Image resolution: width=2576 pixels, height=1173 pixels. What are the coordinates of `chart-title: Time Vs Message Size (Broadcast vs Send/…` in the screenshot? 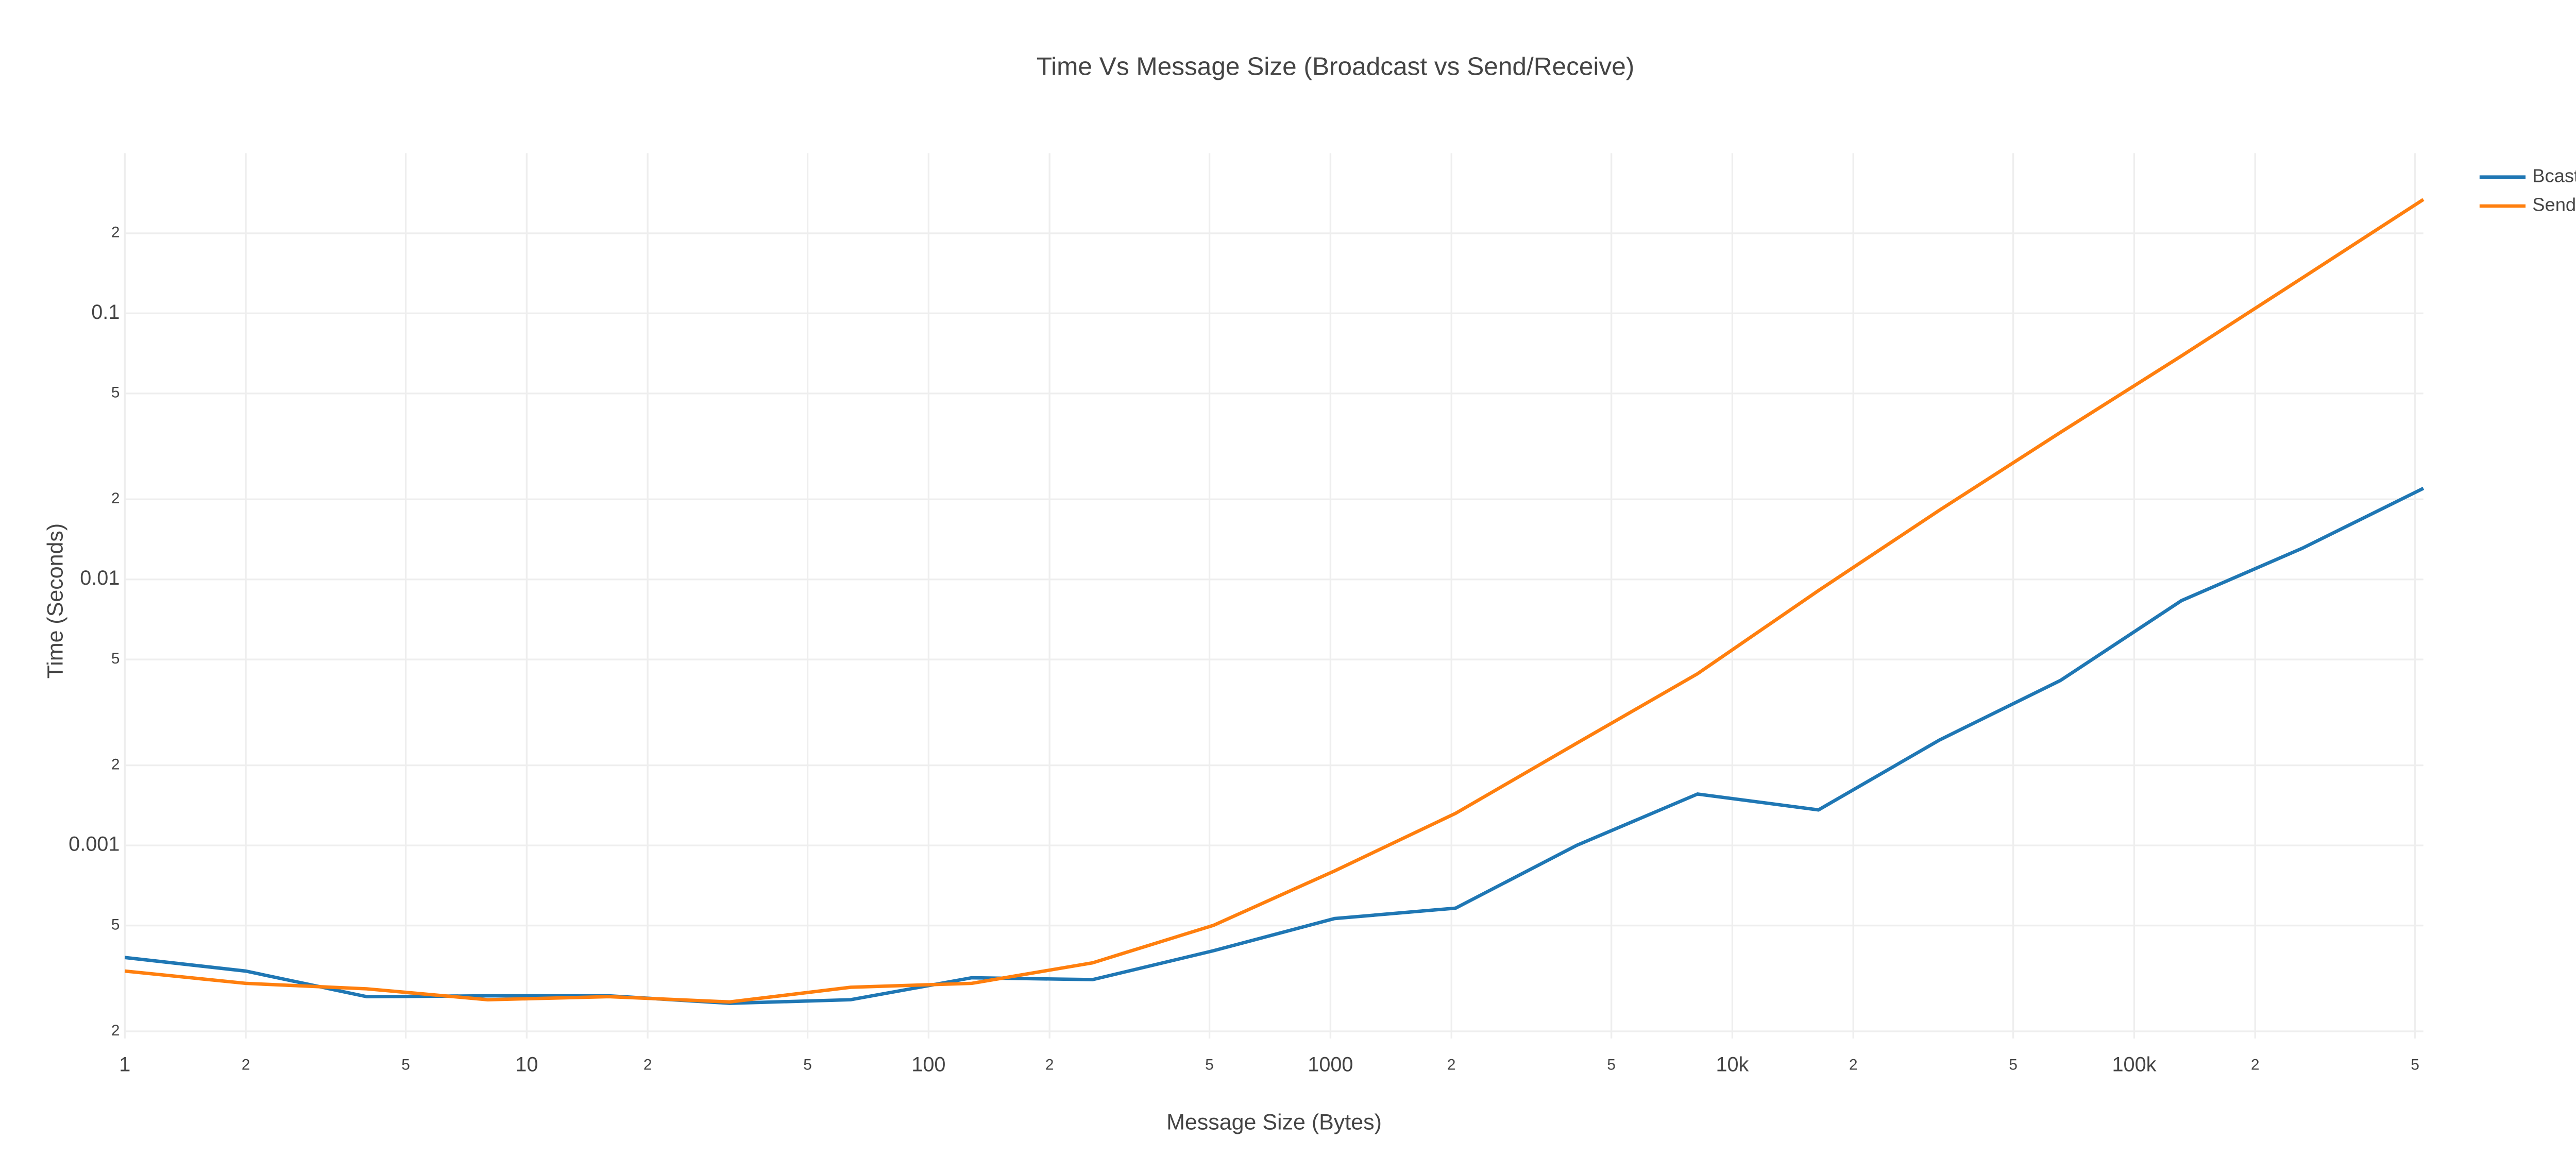 It's located at (1336, 66).